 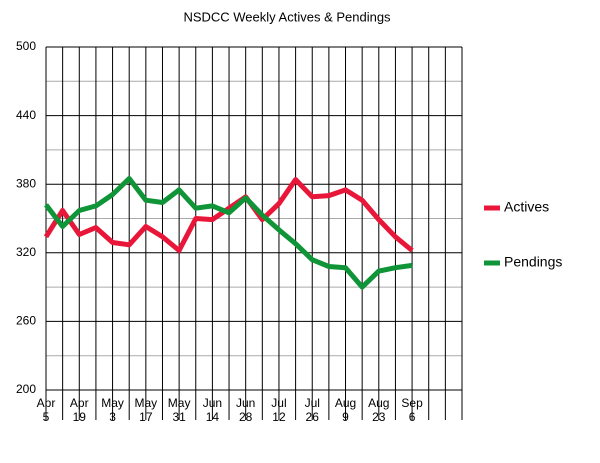 What do you see at coordinates (278, 410) in the screenshot?
I see `x-tick-label: Jul 12` at bounding box center [278, 410].